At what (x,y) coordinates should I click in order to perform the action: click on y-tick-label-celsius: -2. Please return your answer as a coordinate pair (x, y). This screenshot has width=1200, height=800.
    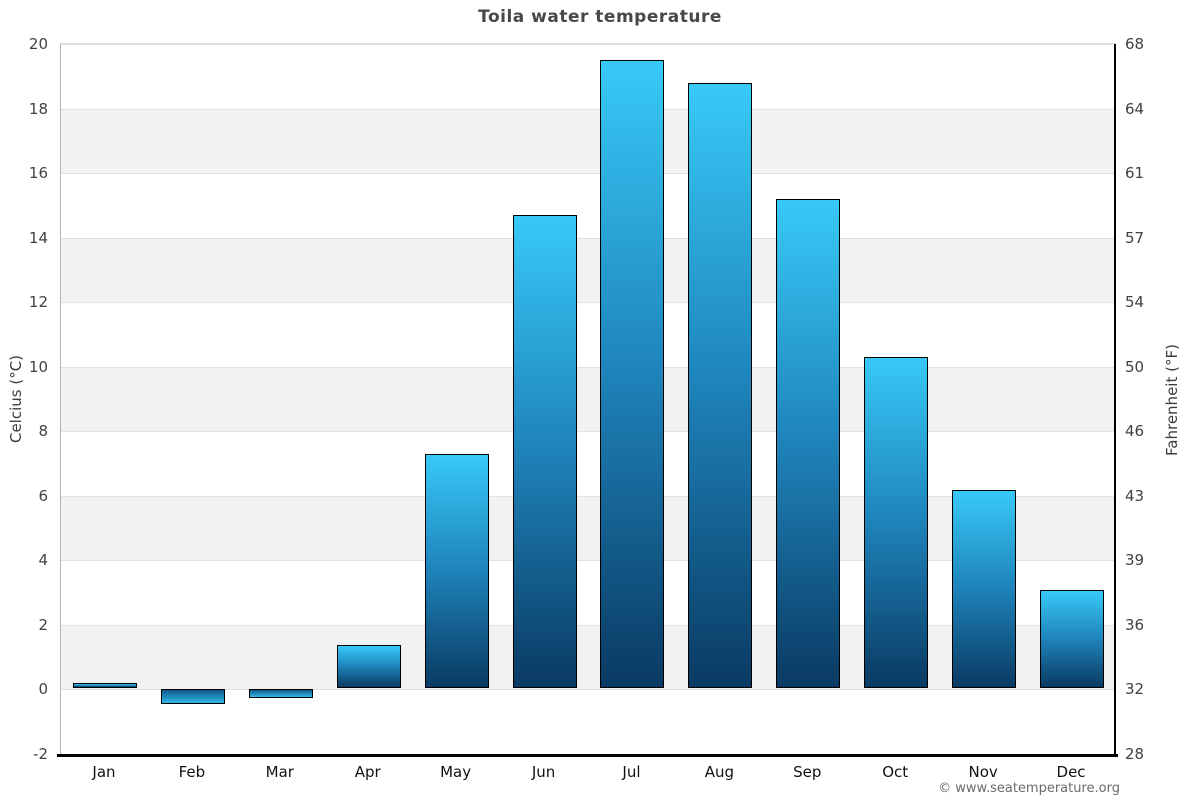
    Looking at the image, I should click on (40, 754).